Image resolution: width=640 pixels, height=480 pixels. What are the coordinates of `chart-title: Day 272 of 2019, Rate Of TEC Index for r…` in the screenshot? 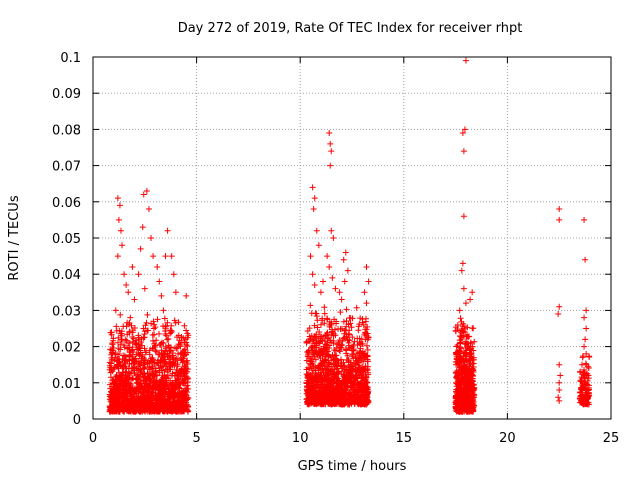 It's located at (350, 28).